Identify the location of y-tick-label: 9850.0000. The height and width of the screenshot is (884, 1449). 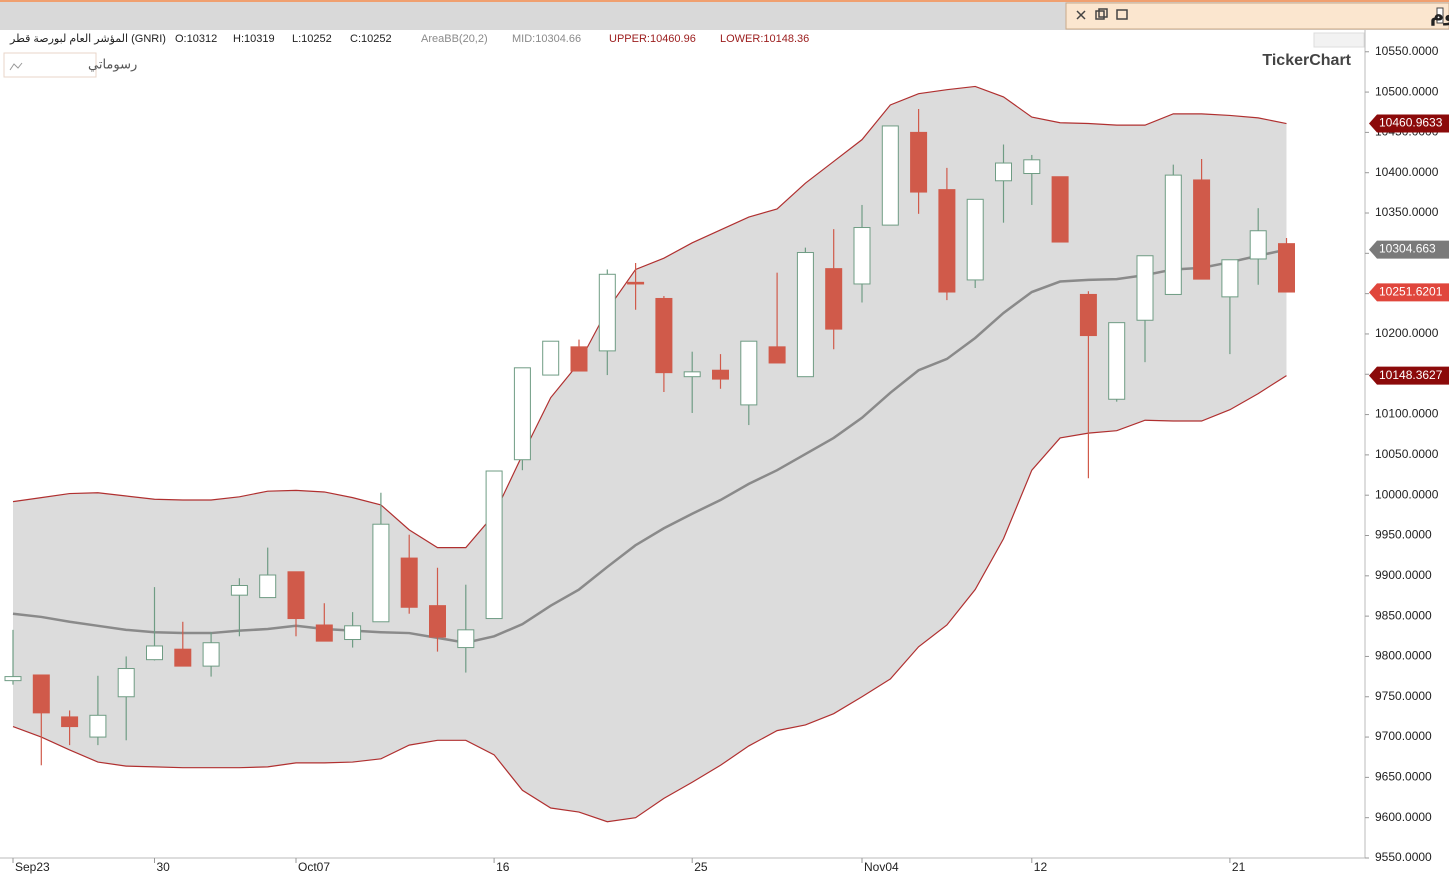
(1403, 615).